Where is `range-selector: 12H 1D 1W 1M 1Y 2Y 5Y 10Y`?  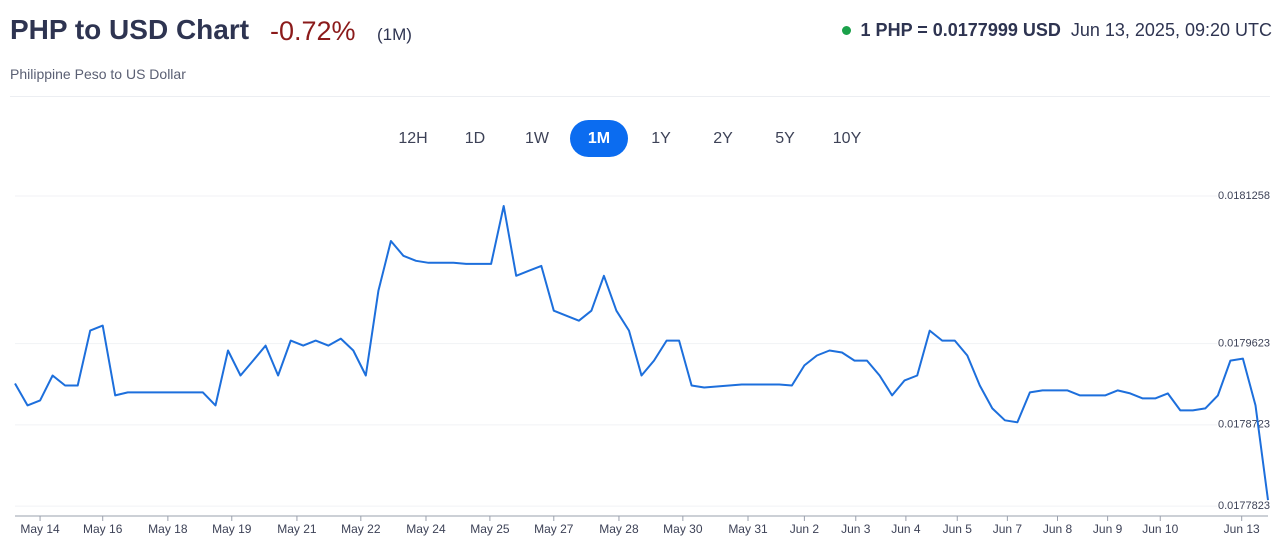
range-selector: 12H 1D 1W 1M 1Y 2Y 5Y 10Y is located at coordinates (640, 138).